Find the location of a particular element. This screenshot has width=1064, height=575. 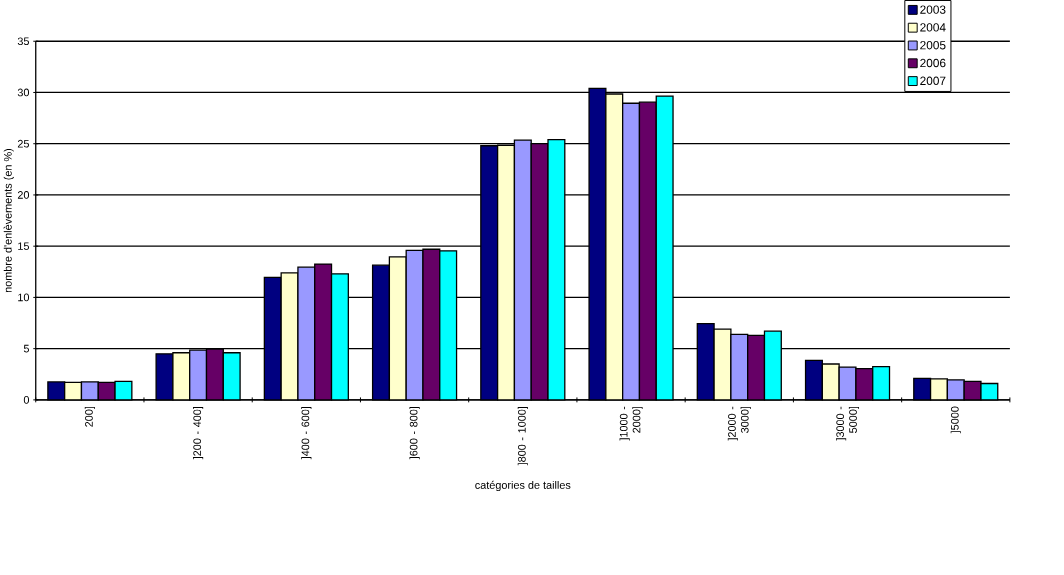

x-tick-label: ]3000 - 5000] is located at coordinates (848, 423).